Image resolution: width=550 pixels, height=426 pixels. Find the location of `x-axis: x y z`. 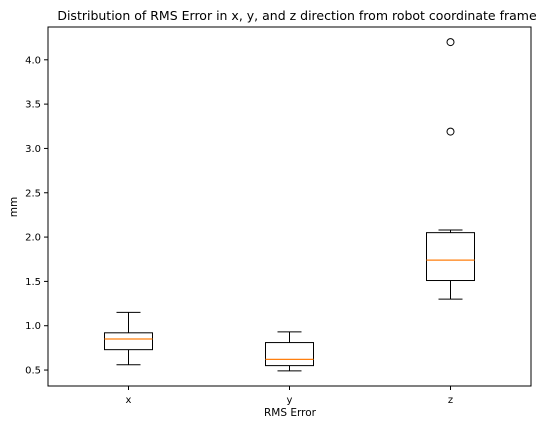

x-axis: x y z is located at coordinates (289, 396).